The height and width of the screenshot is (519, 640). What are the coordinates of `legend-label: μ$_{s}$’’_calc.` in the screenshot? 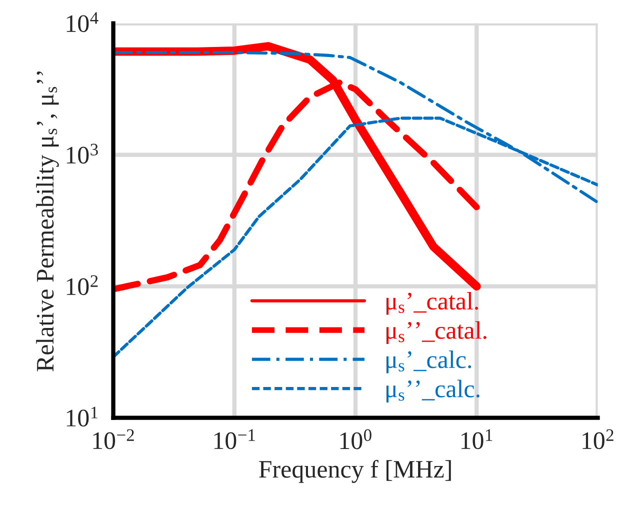 It's located at (433, 391).